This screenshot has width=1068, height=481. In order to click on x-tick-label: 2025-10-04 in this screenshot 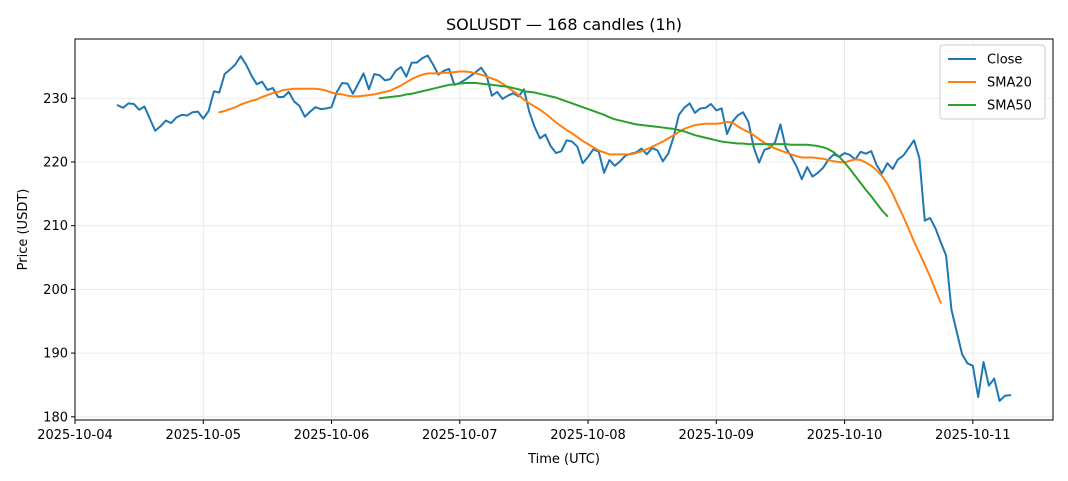, I will do `click(75, 435)`.